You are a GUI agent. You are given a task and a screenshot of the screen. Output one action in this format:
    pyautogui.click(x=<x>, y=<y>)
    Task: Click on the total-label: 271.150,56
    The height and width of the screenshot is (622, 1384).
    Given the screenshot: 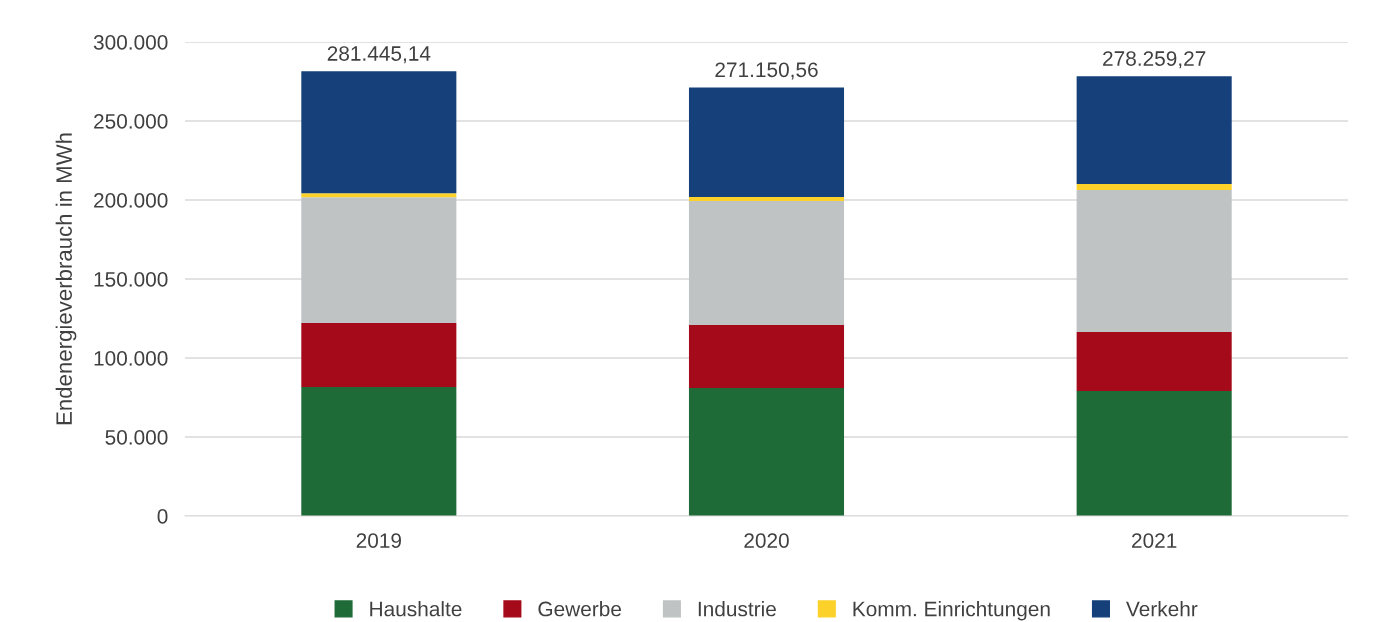 What is the action you would take?
    pyautogui.click(x=766, y=71)
    